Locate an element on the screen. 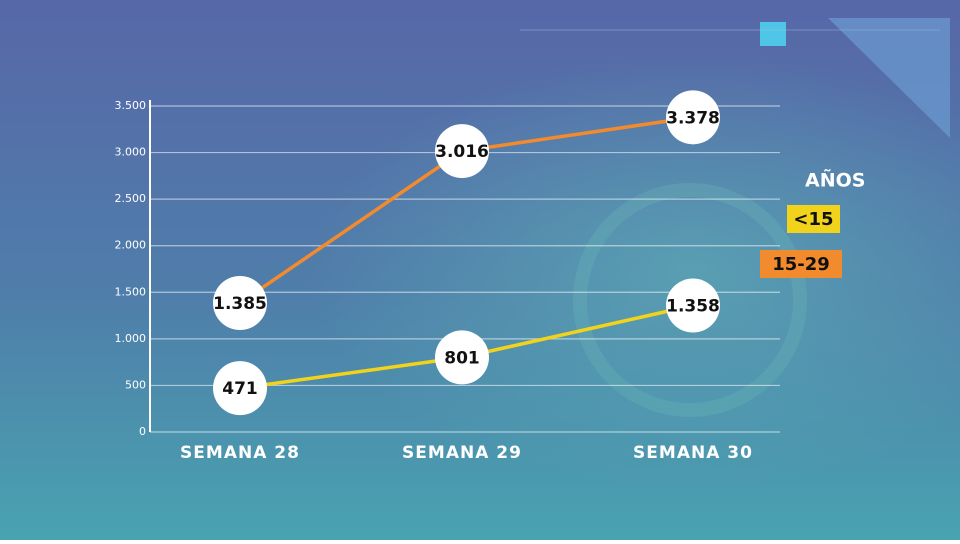 The width and height of the screenshot is (960, 544). data-label: 801 is located at coordinates (462, 358).